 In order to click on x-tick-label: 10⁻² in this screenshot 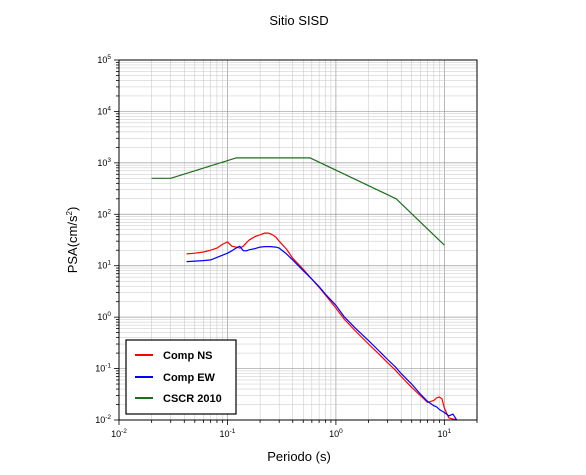, I will do `click(119, 433)`.